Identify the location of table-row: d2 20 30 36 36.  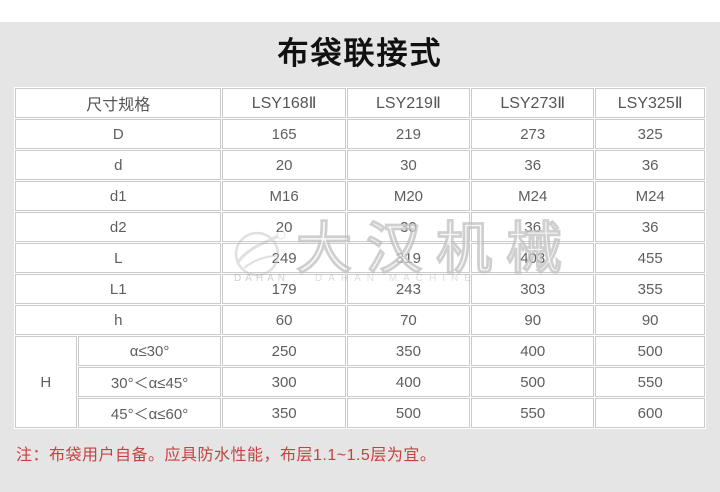
(360, 227).